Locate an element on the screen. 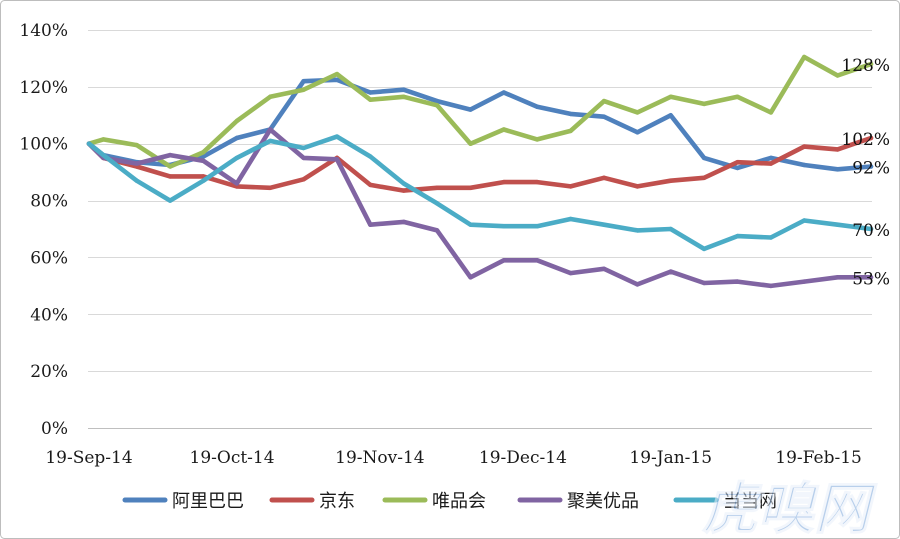 The height and width of the screenshot is (539, 900). y-tick-label: 40% is located at coordinates (49, 315).